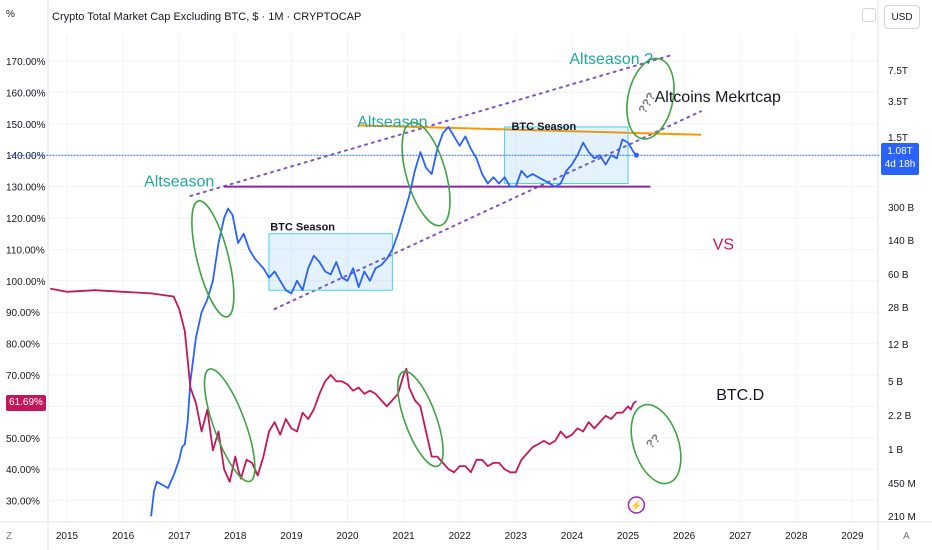 The height and width of the screenshot is (550, 932). What do you see at coordinates (26, 156) in the screenshot?
I see `y-tick-label: 140.00%` at bounding box center [26, 156].